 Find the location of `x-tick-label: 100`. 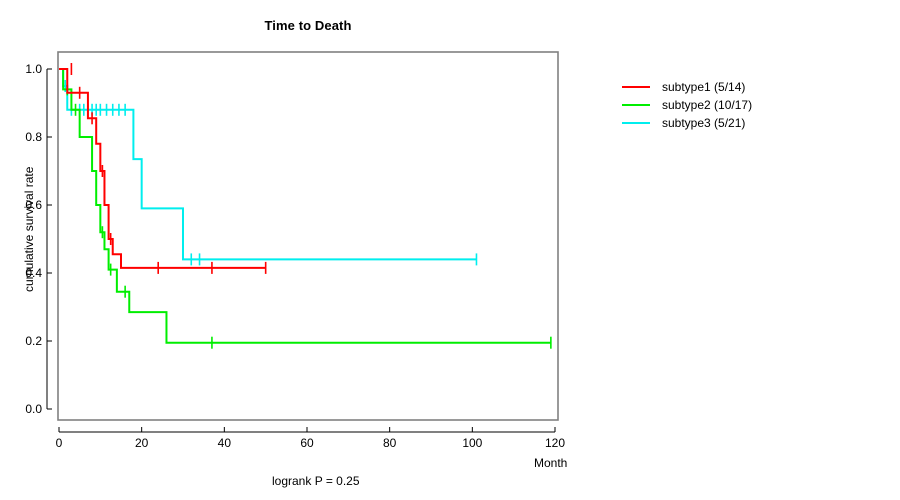

x-tick-label: 100 is located at coordinates (472, 443).